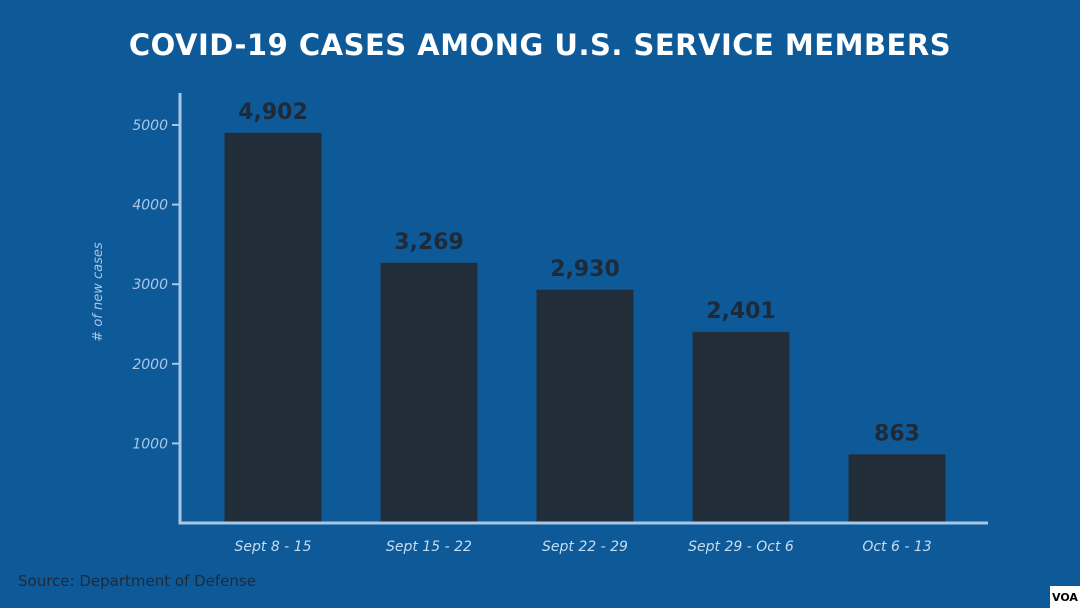  Describe the element at coordinates (150, 444) in the screenshot. I see `y-tick-label: 1000` at that location.